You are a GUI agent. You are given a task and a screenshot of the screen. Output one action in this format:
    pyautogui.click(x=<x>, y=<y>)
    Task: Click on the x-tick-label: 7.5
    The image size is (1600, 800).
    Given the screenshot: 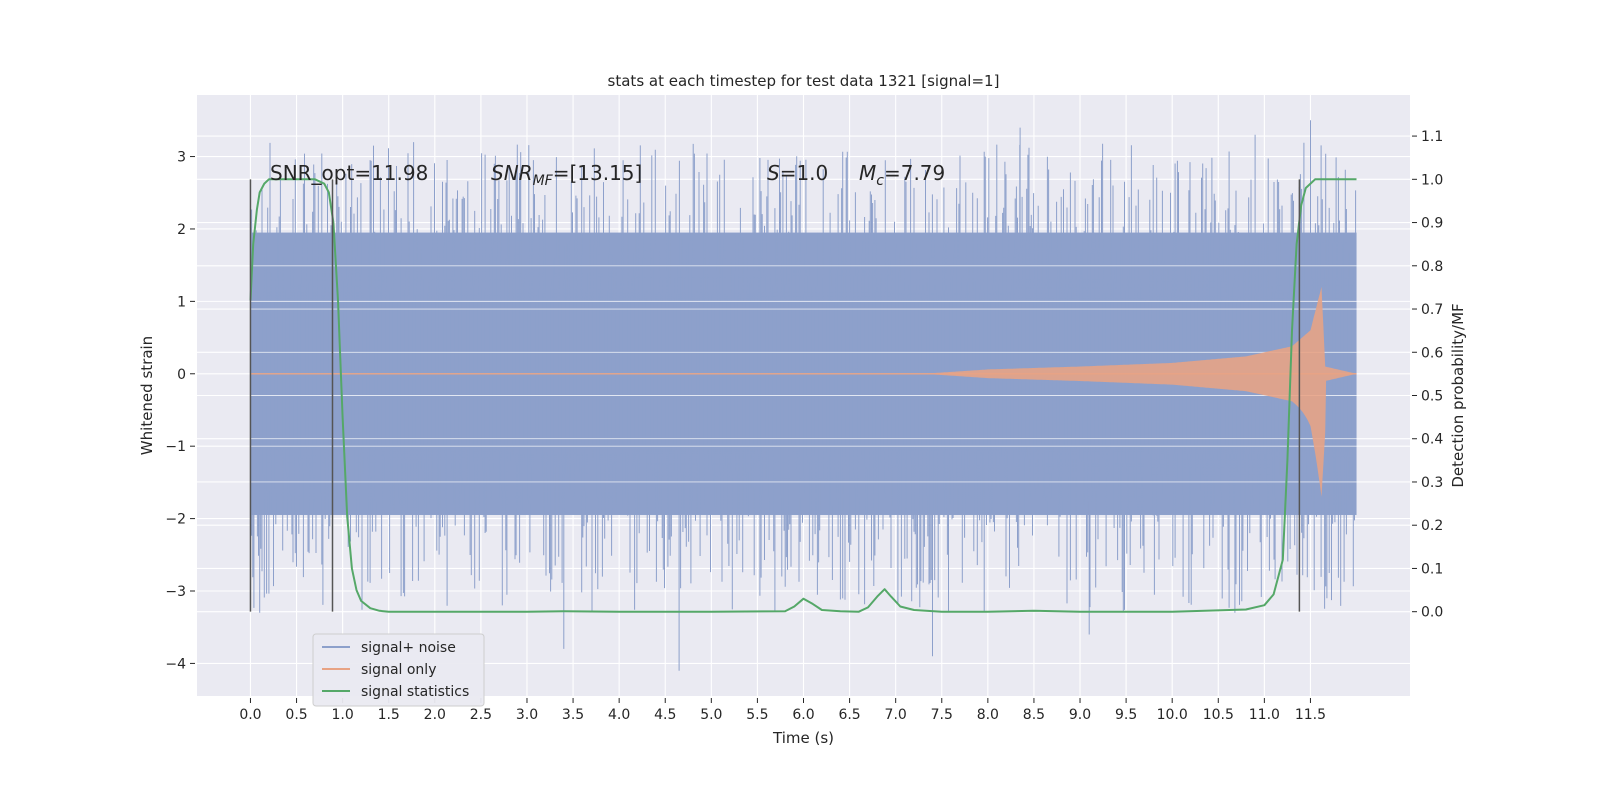 What is the action you would take?
    pyautogui.click(x=942, y=715)
    